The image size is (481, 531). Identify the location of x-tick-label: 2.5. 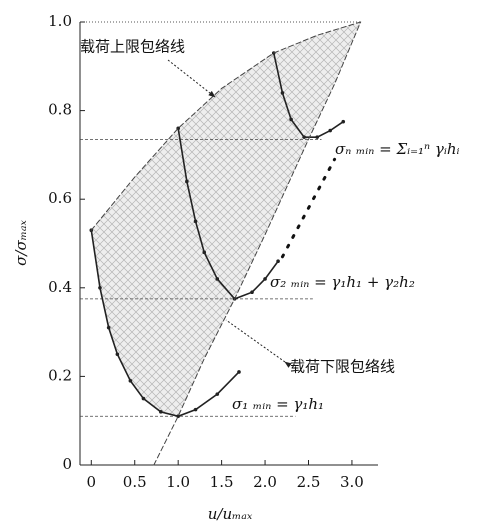
(309, 482).